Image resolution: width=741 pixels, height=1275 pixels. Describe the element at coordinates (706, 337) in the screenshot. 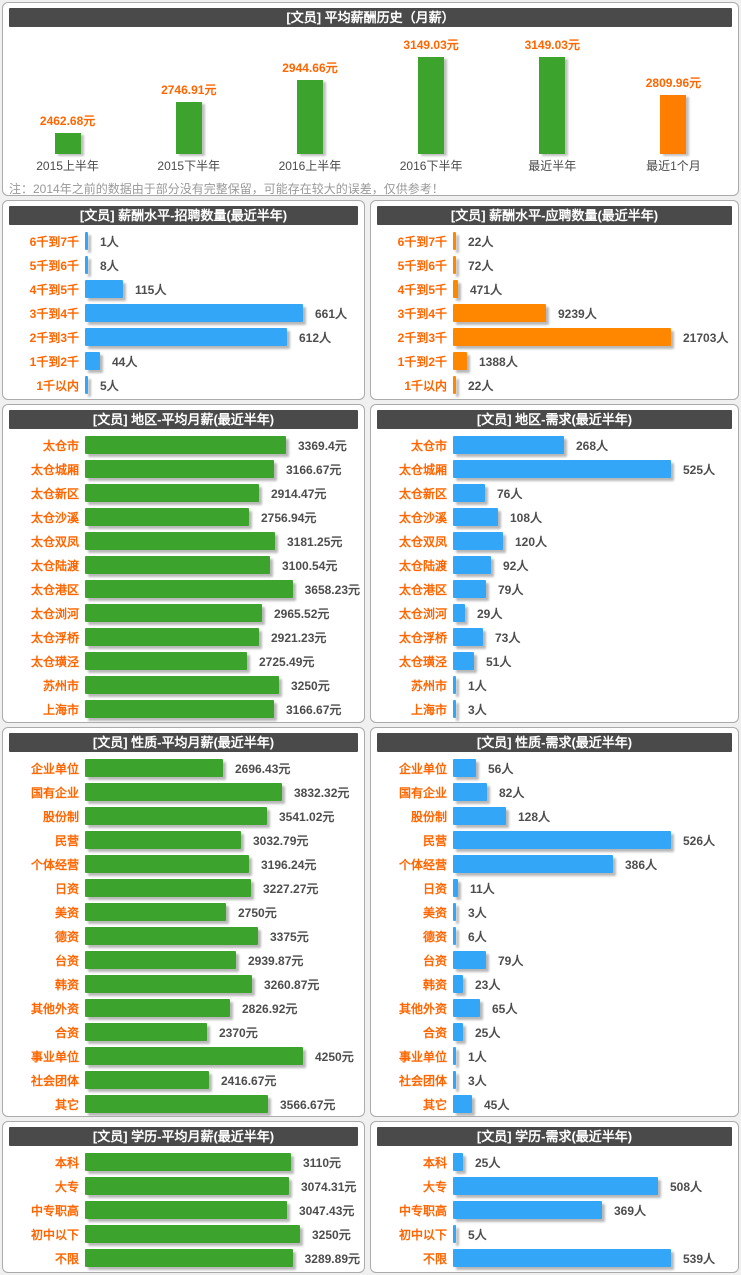

I see `value-label: 21703人` at that location.